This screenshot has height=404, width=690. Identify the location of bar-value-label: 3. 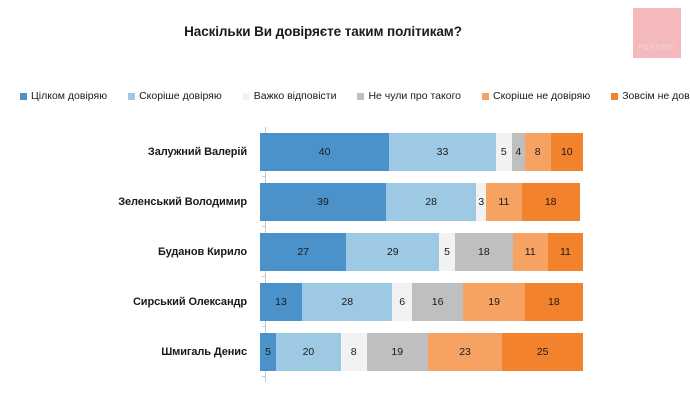
(481, 202).